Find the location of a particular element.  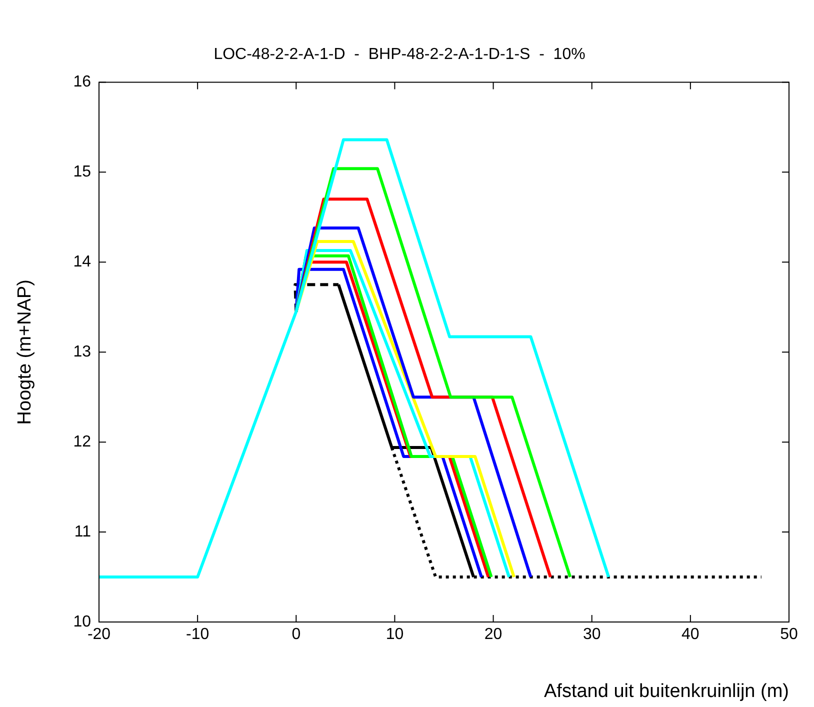

y-tick-label: 14 is located at coordinates (82, 262).